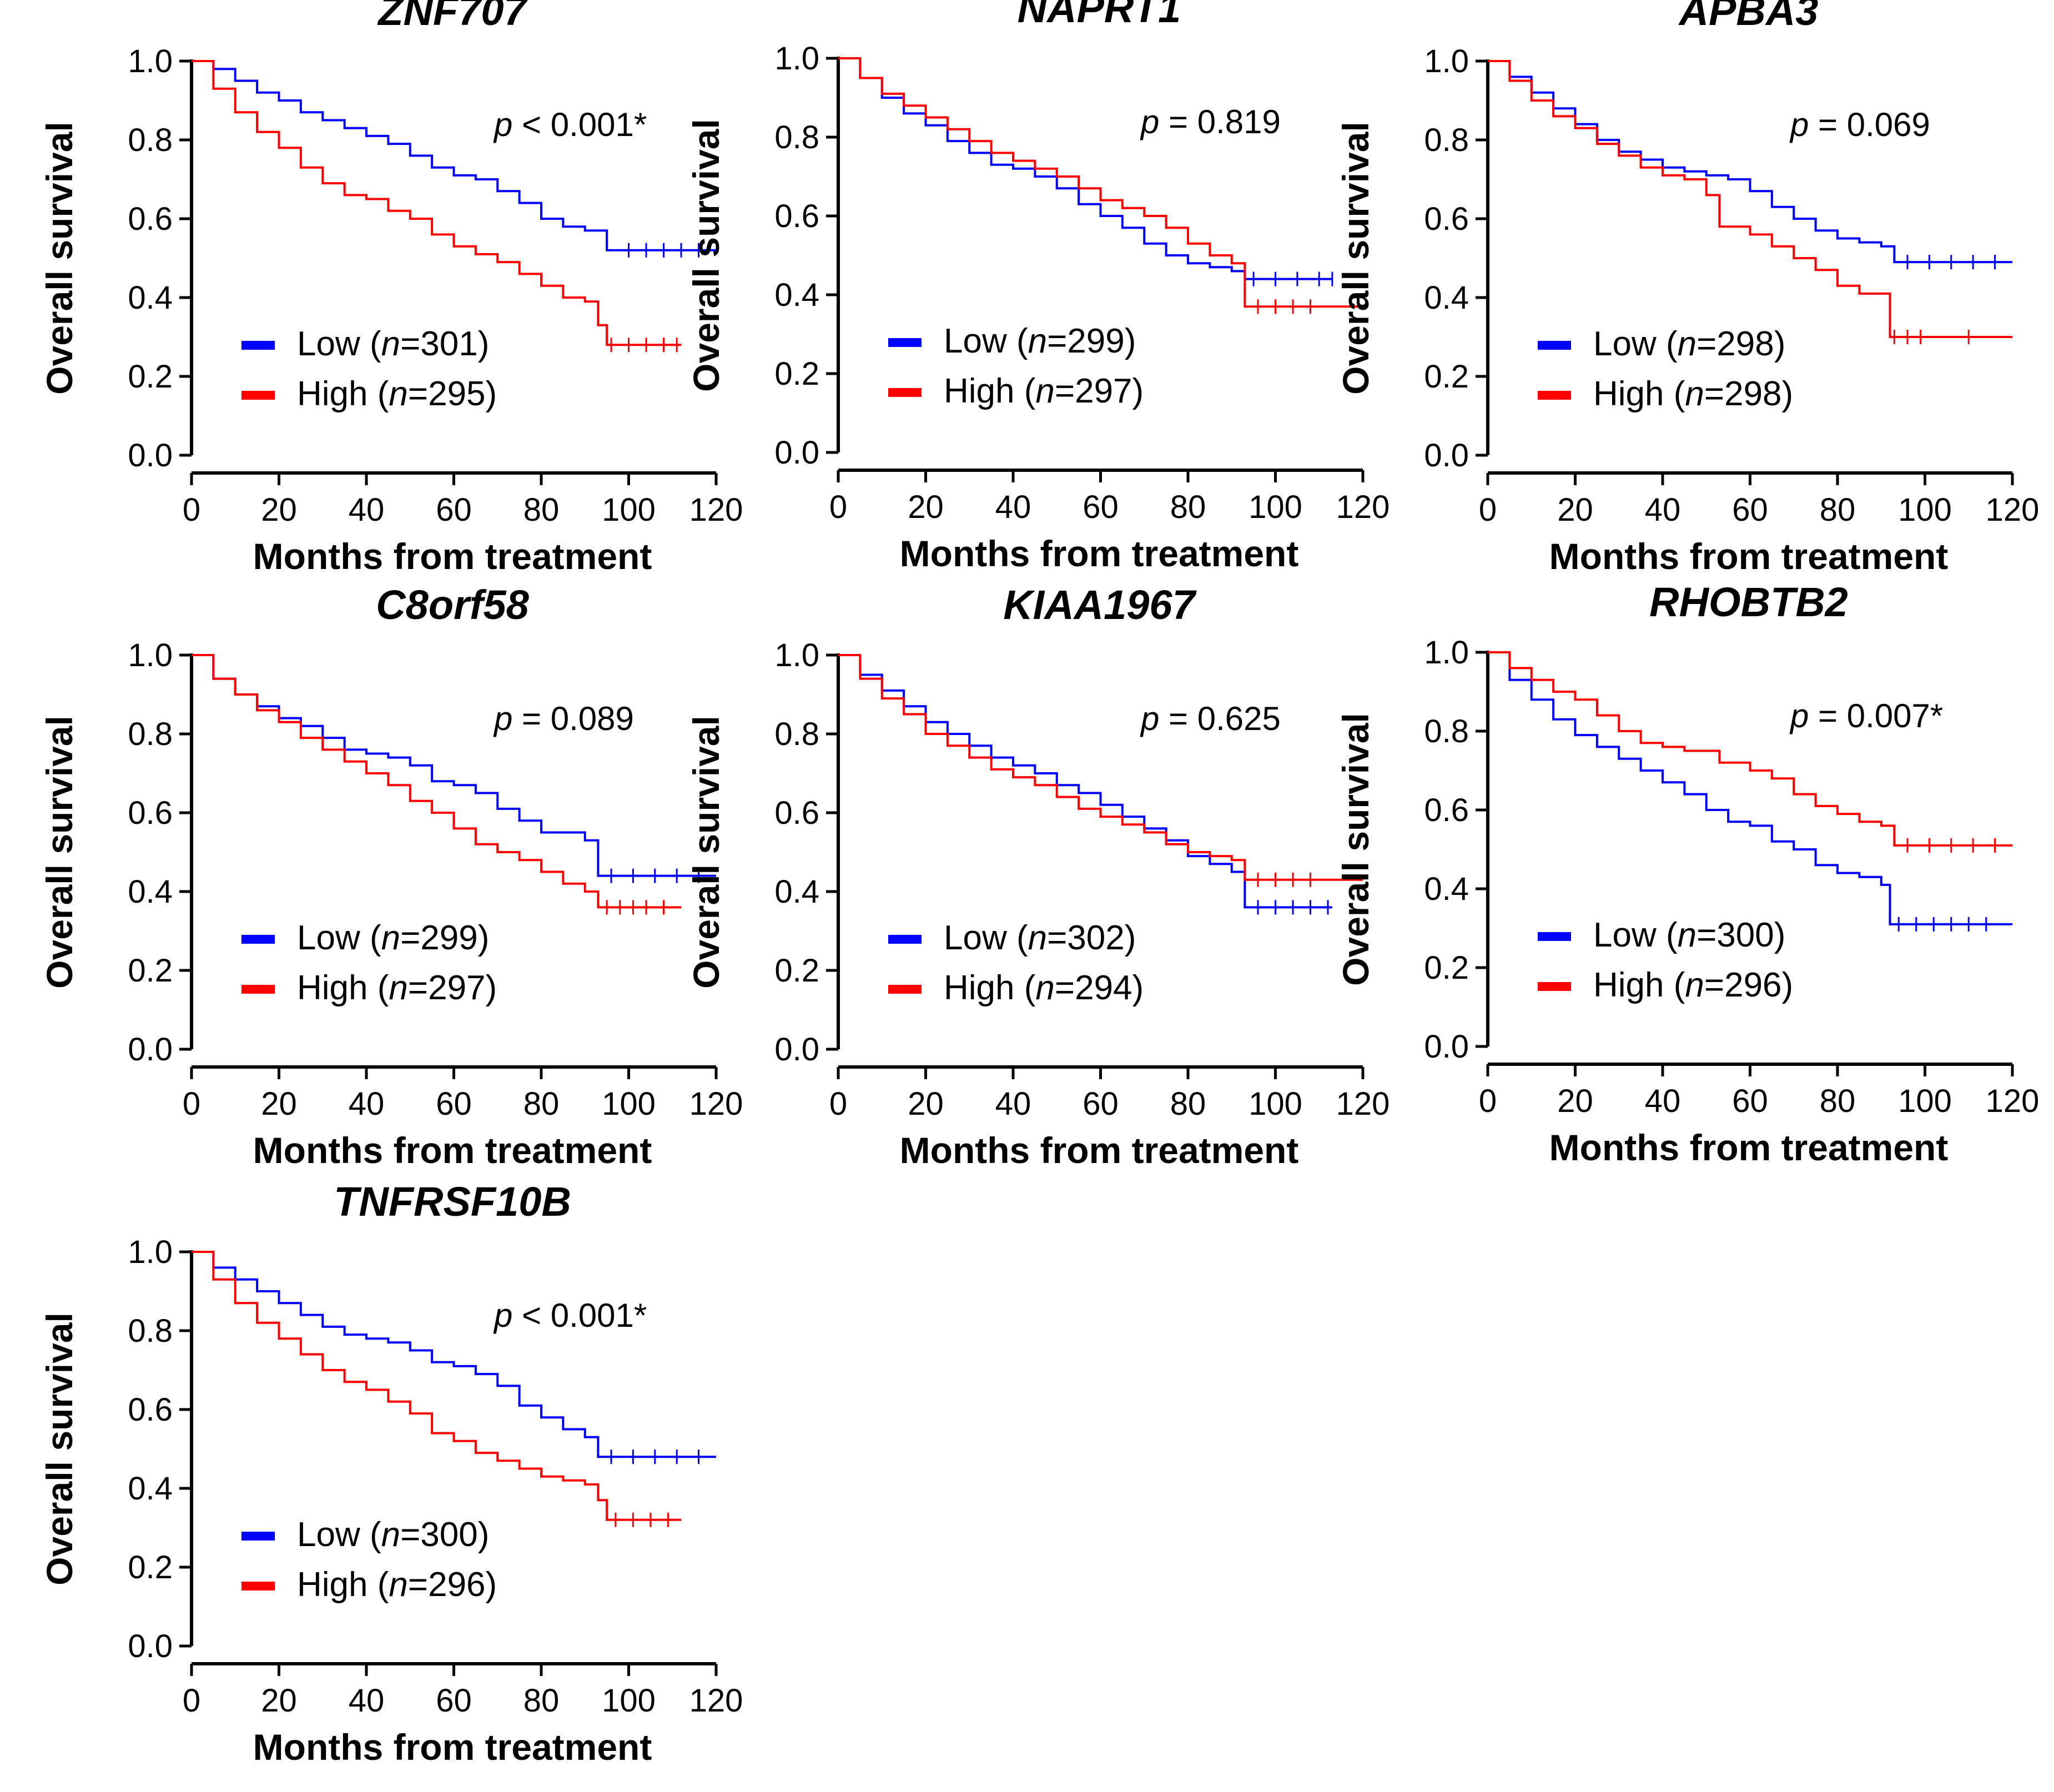  I want to click on legend-low-label: Low (n=301), so click(393, 344).